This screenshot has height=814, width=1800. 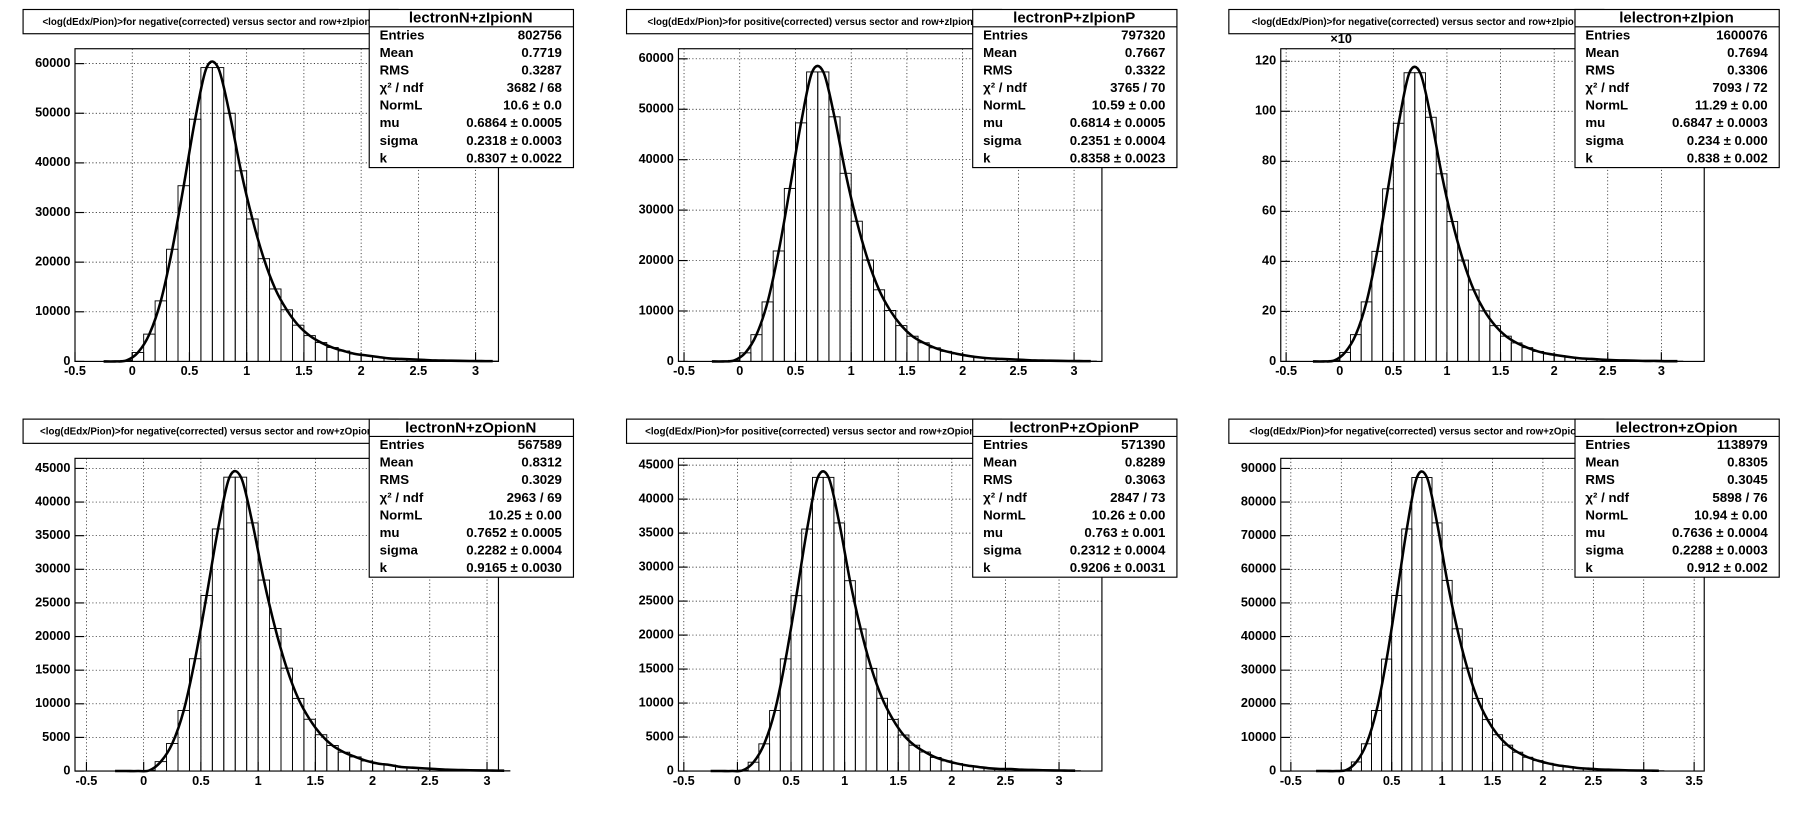 What do you see at coordinates (1265, 61) in the screenshot?
I see `y-tick-label: 120` at bounding box center [1265, 61].